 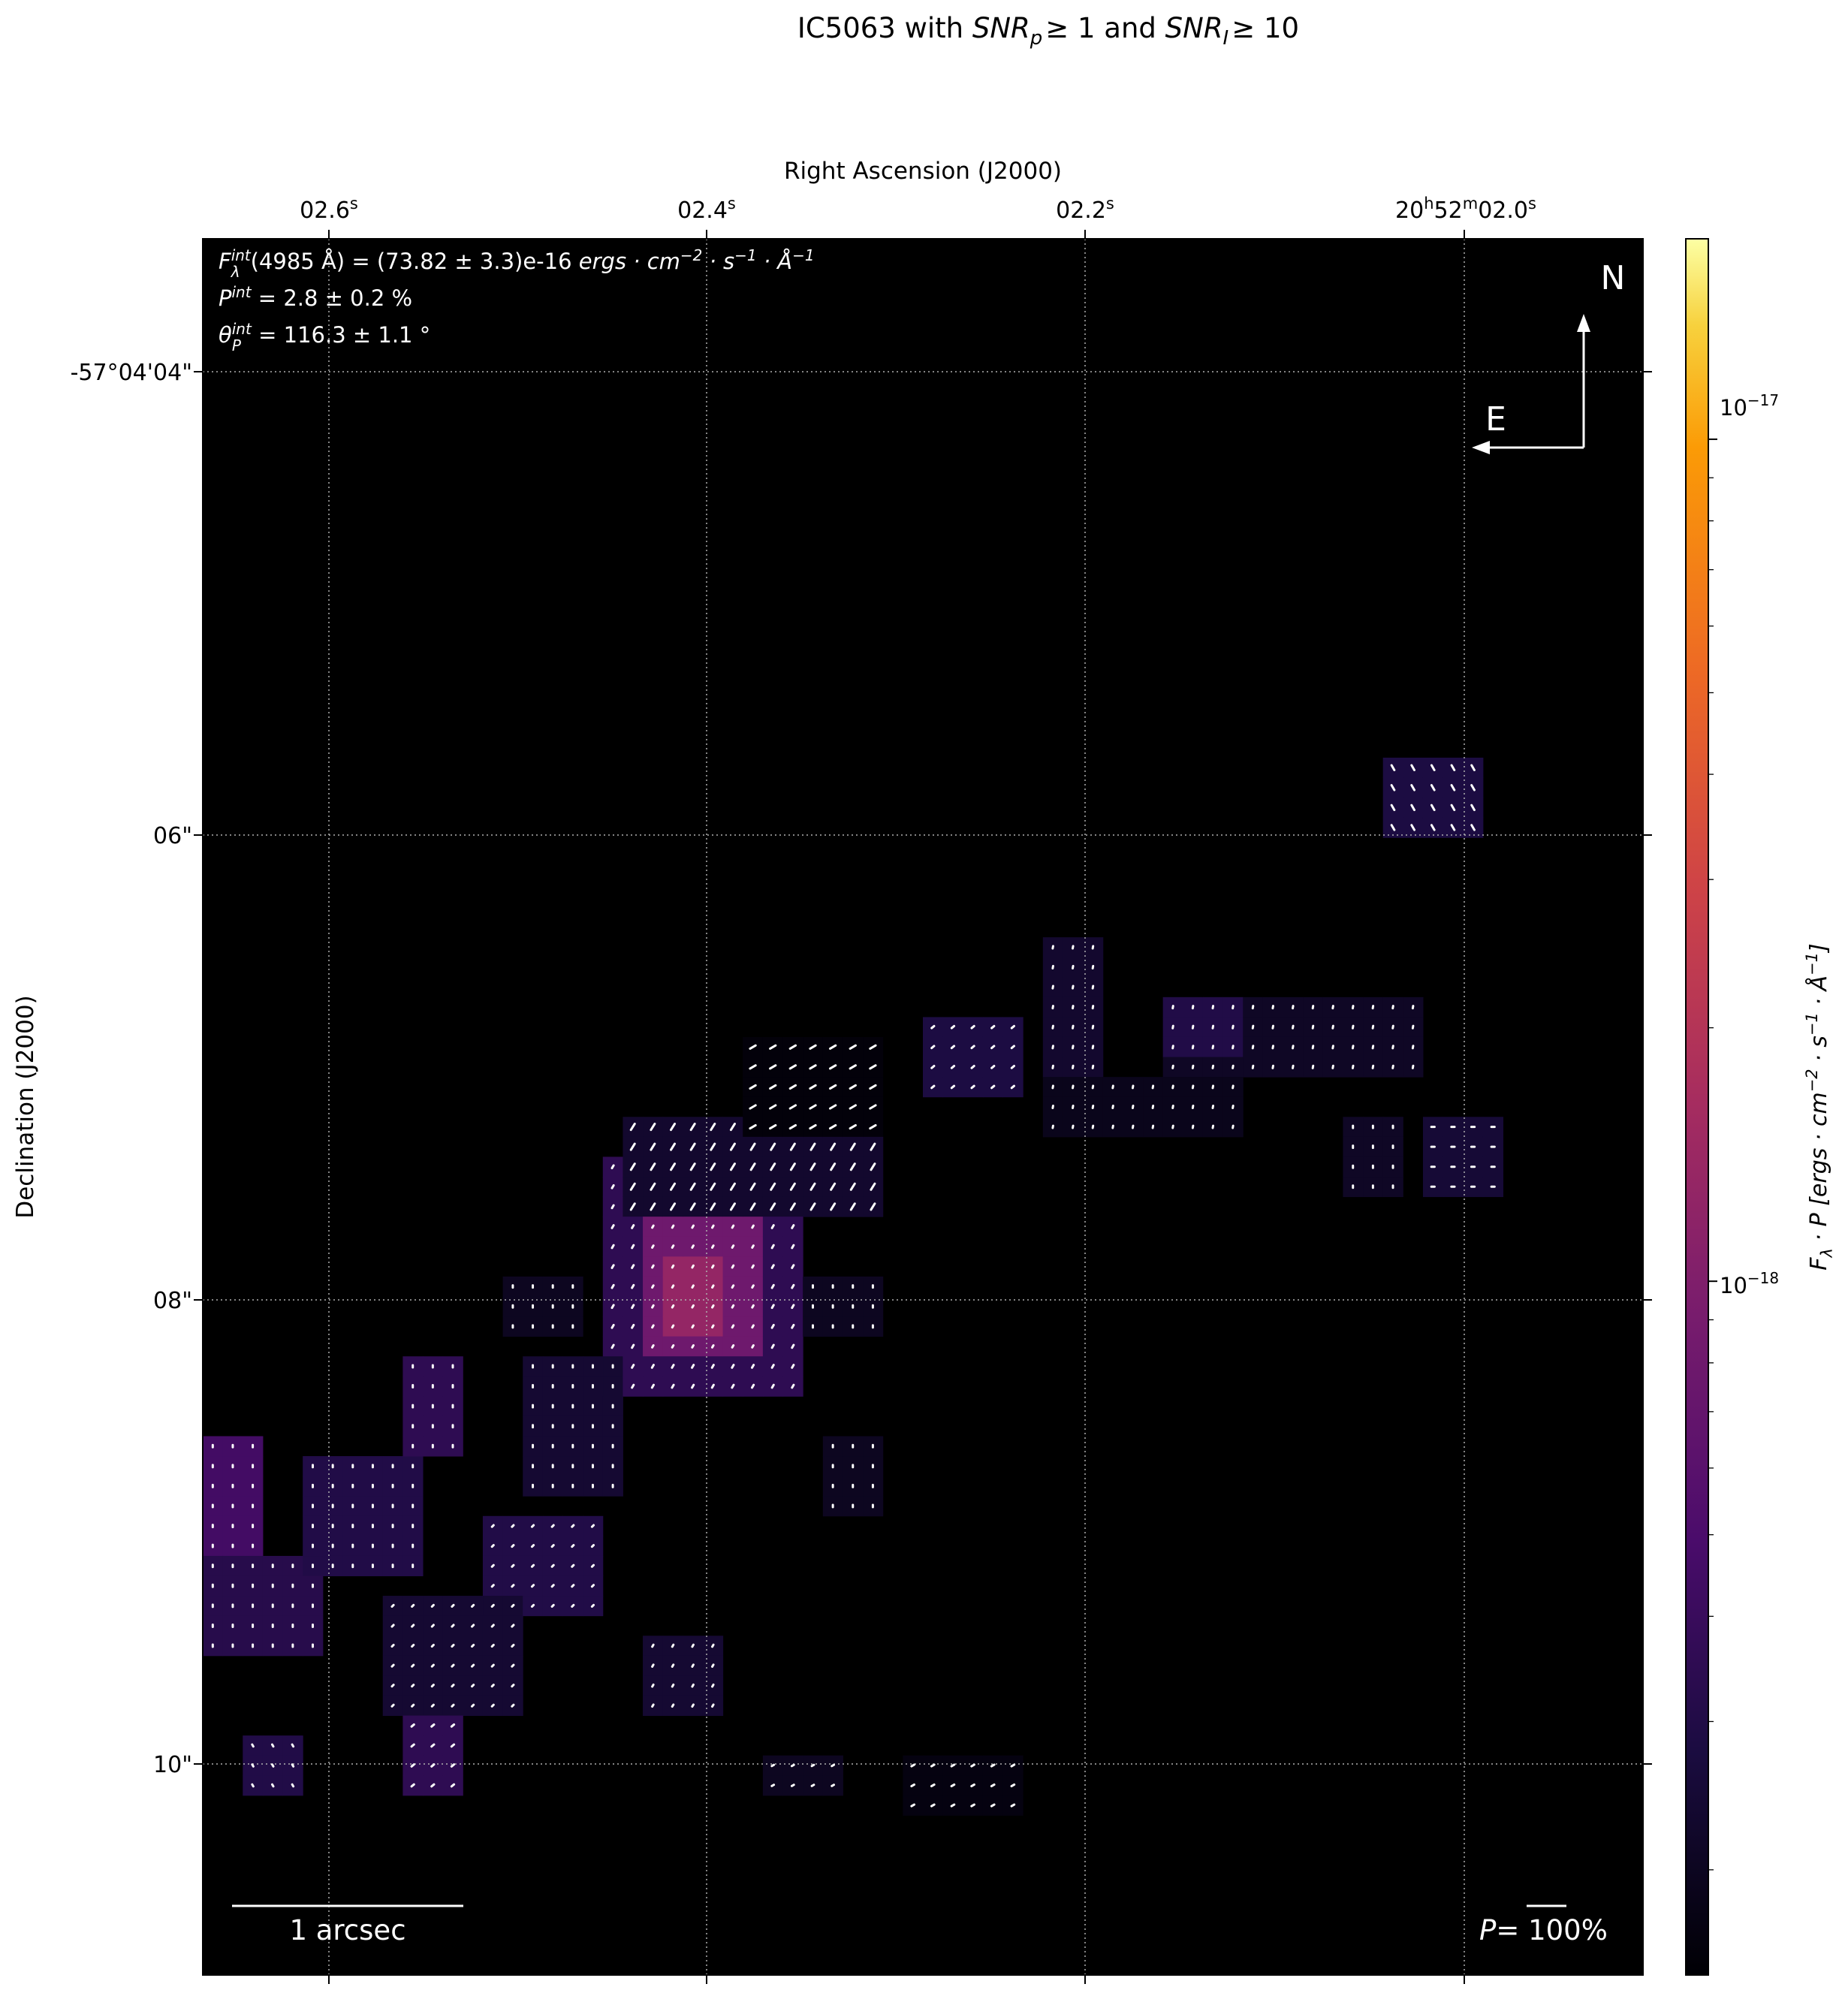 What do you see at coordinates (315, 297) in the screenshot?
I see `integrated-polarization-text: Pint = 2.8 ± 0.2 %` at bounding box center [315, 297].